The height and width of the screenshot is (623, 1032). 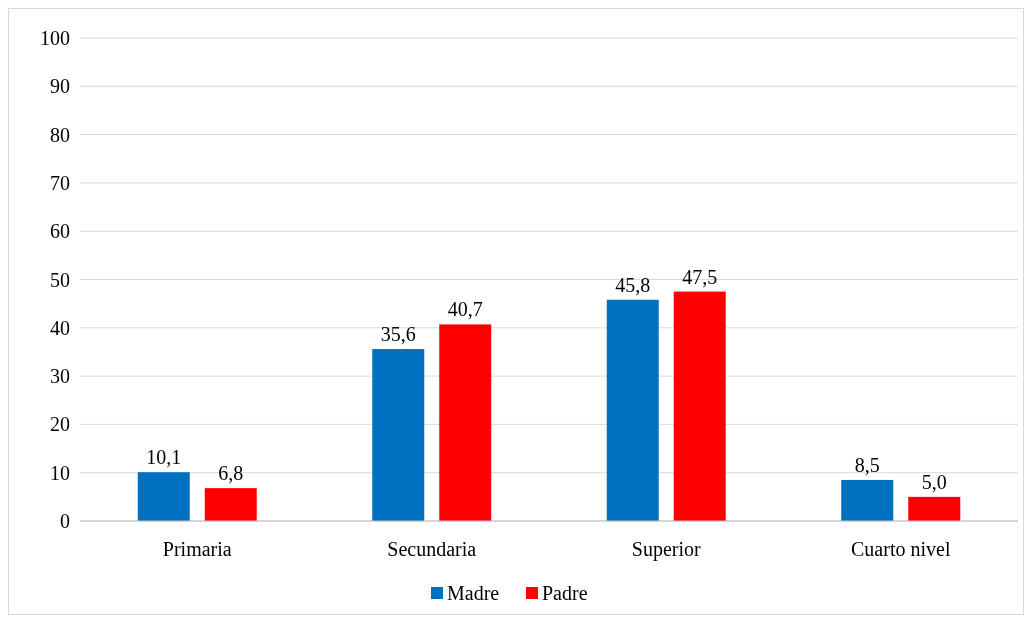 What do you see at coordinates (55, 38) in the screenshot?
I see `y-tick-label: 100` at bounding box center [55, 38].